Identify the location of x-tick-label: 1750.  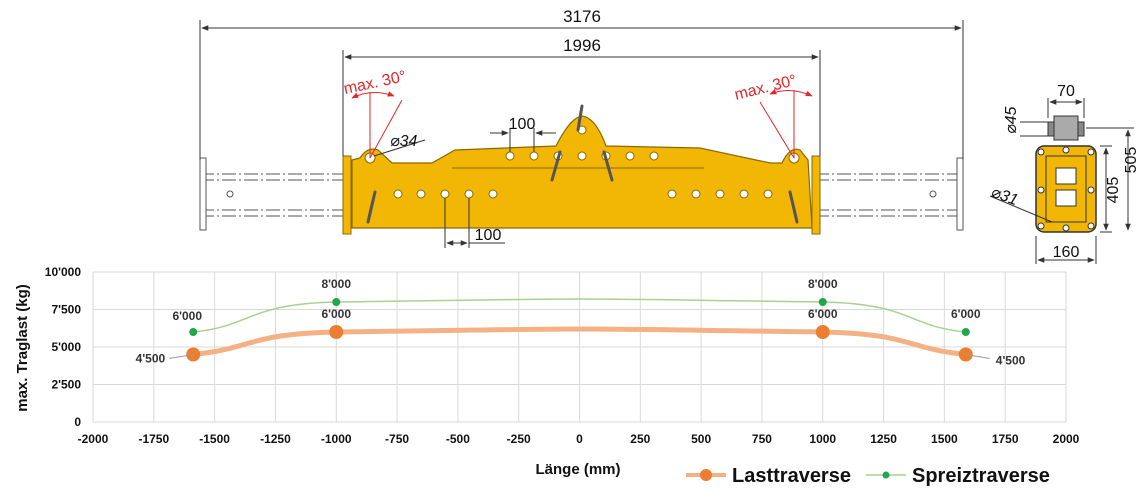
(1005, 439).